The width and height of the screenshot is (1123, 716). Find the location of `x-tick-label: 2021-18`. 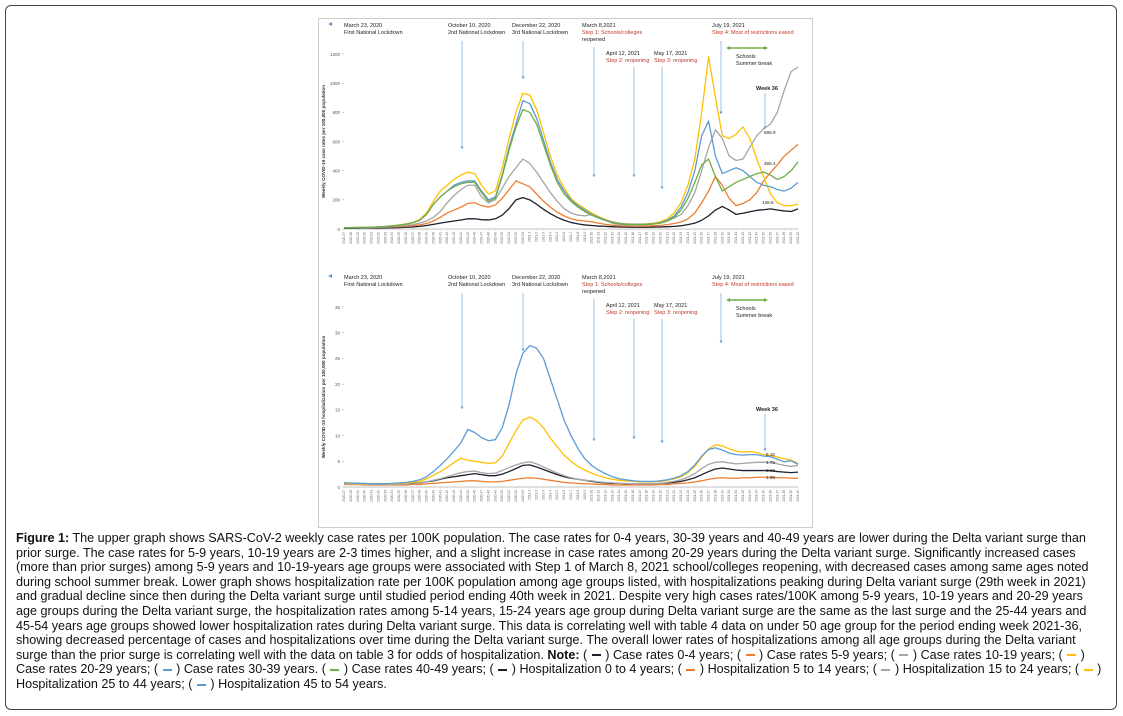

x-tick-label: 2021-18 is located at coordinates (647, 238).